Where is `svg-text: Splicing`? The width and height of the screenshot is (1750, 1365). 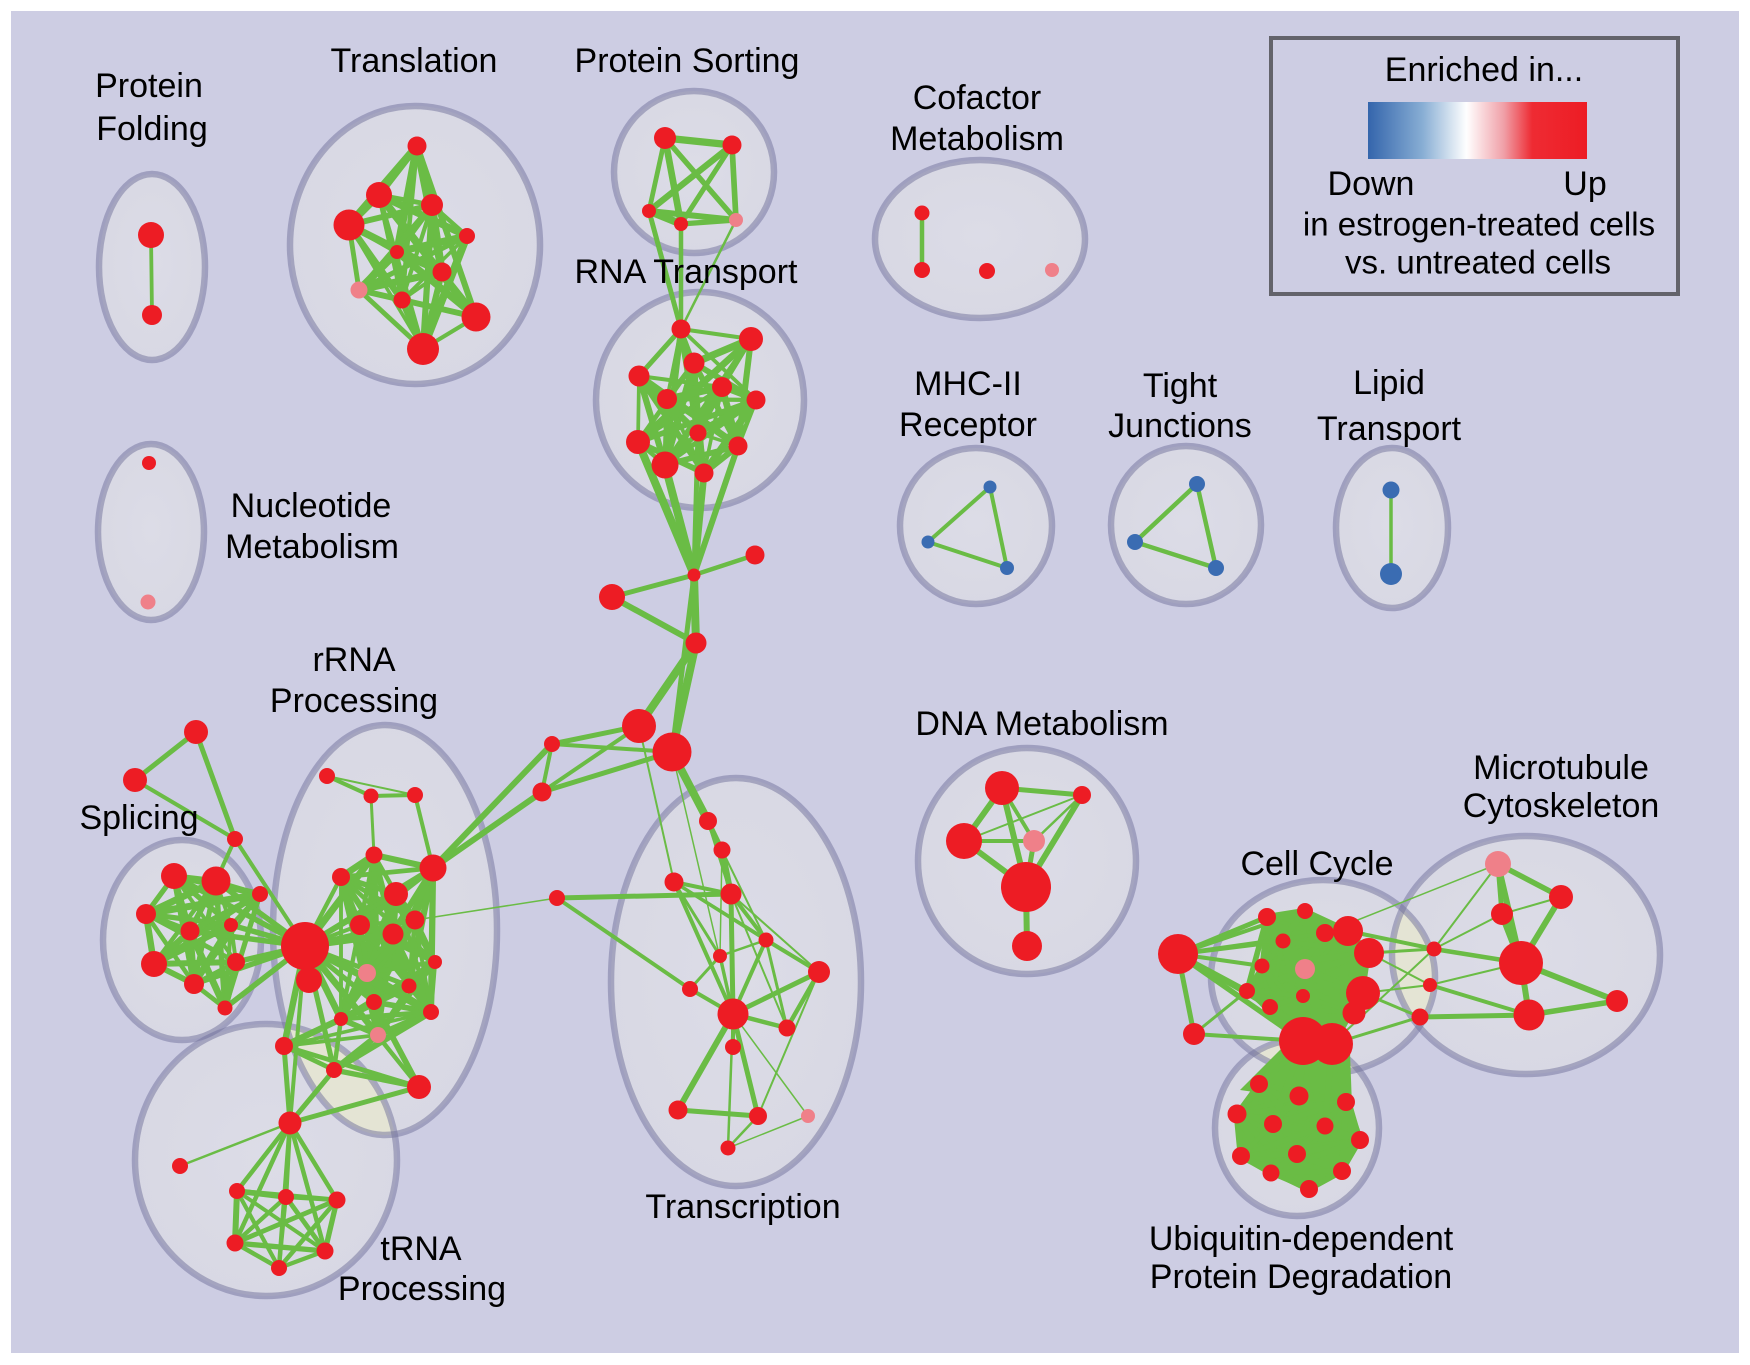
svg-text: Splicing is located at coordinates (138, 818).